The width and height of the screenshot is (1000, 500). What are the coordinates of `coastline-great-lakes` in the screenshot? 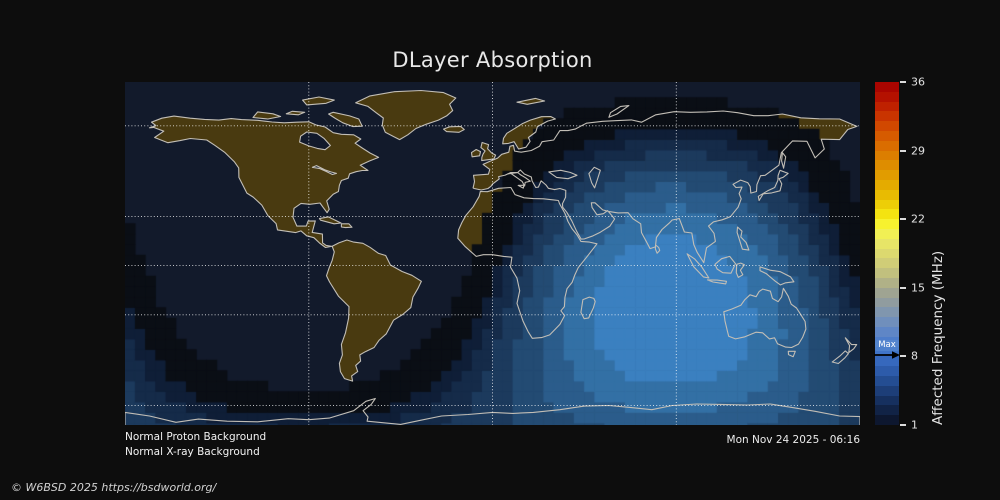 It's located at (324, 170).